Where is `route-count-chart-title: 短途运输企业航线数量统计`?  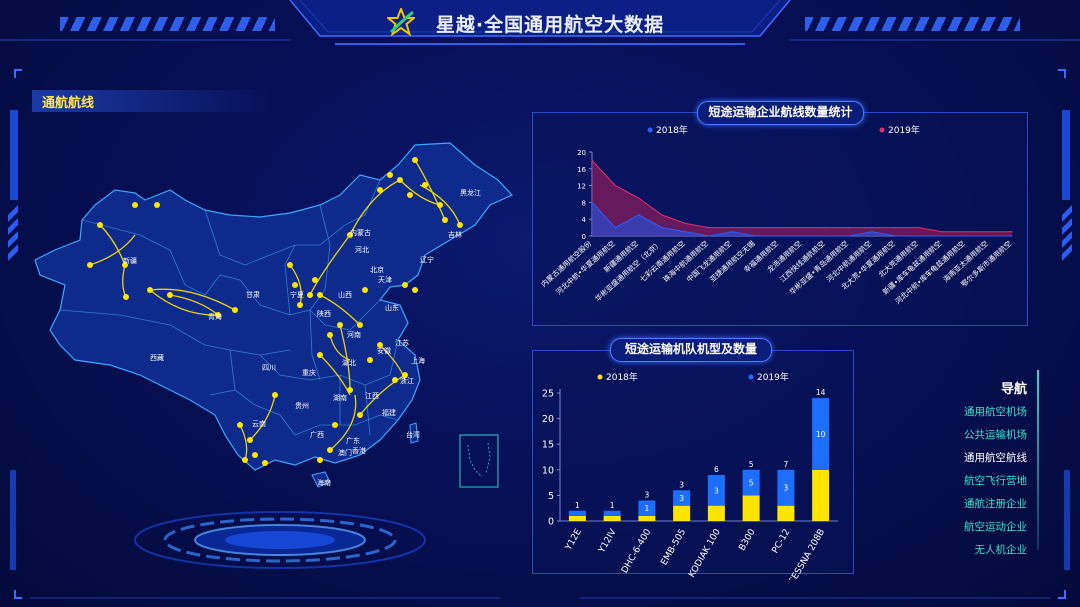
route-count-chart-title: 短途运输企业航线数量统计 is located at coordinates (780, 113).